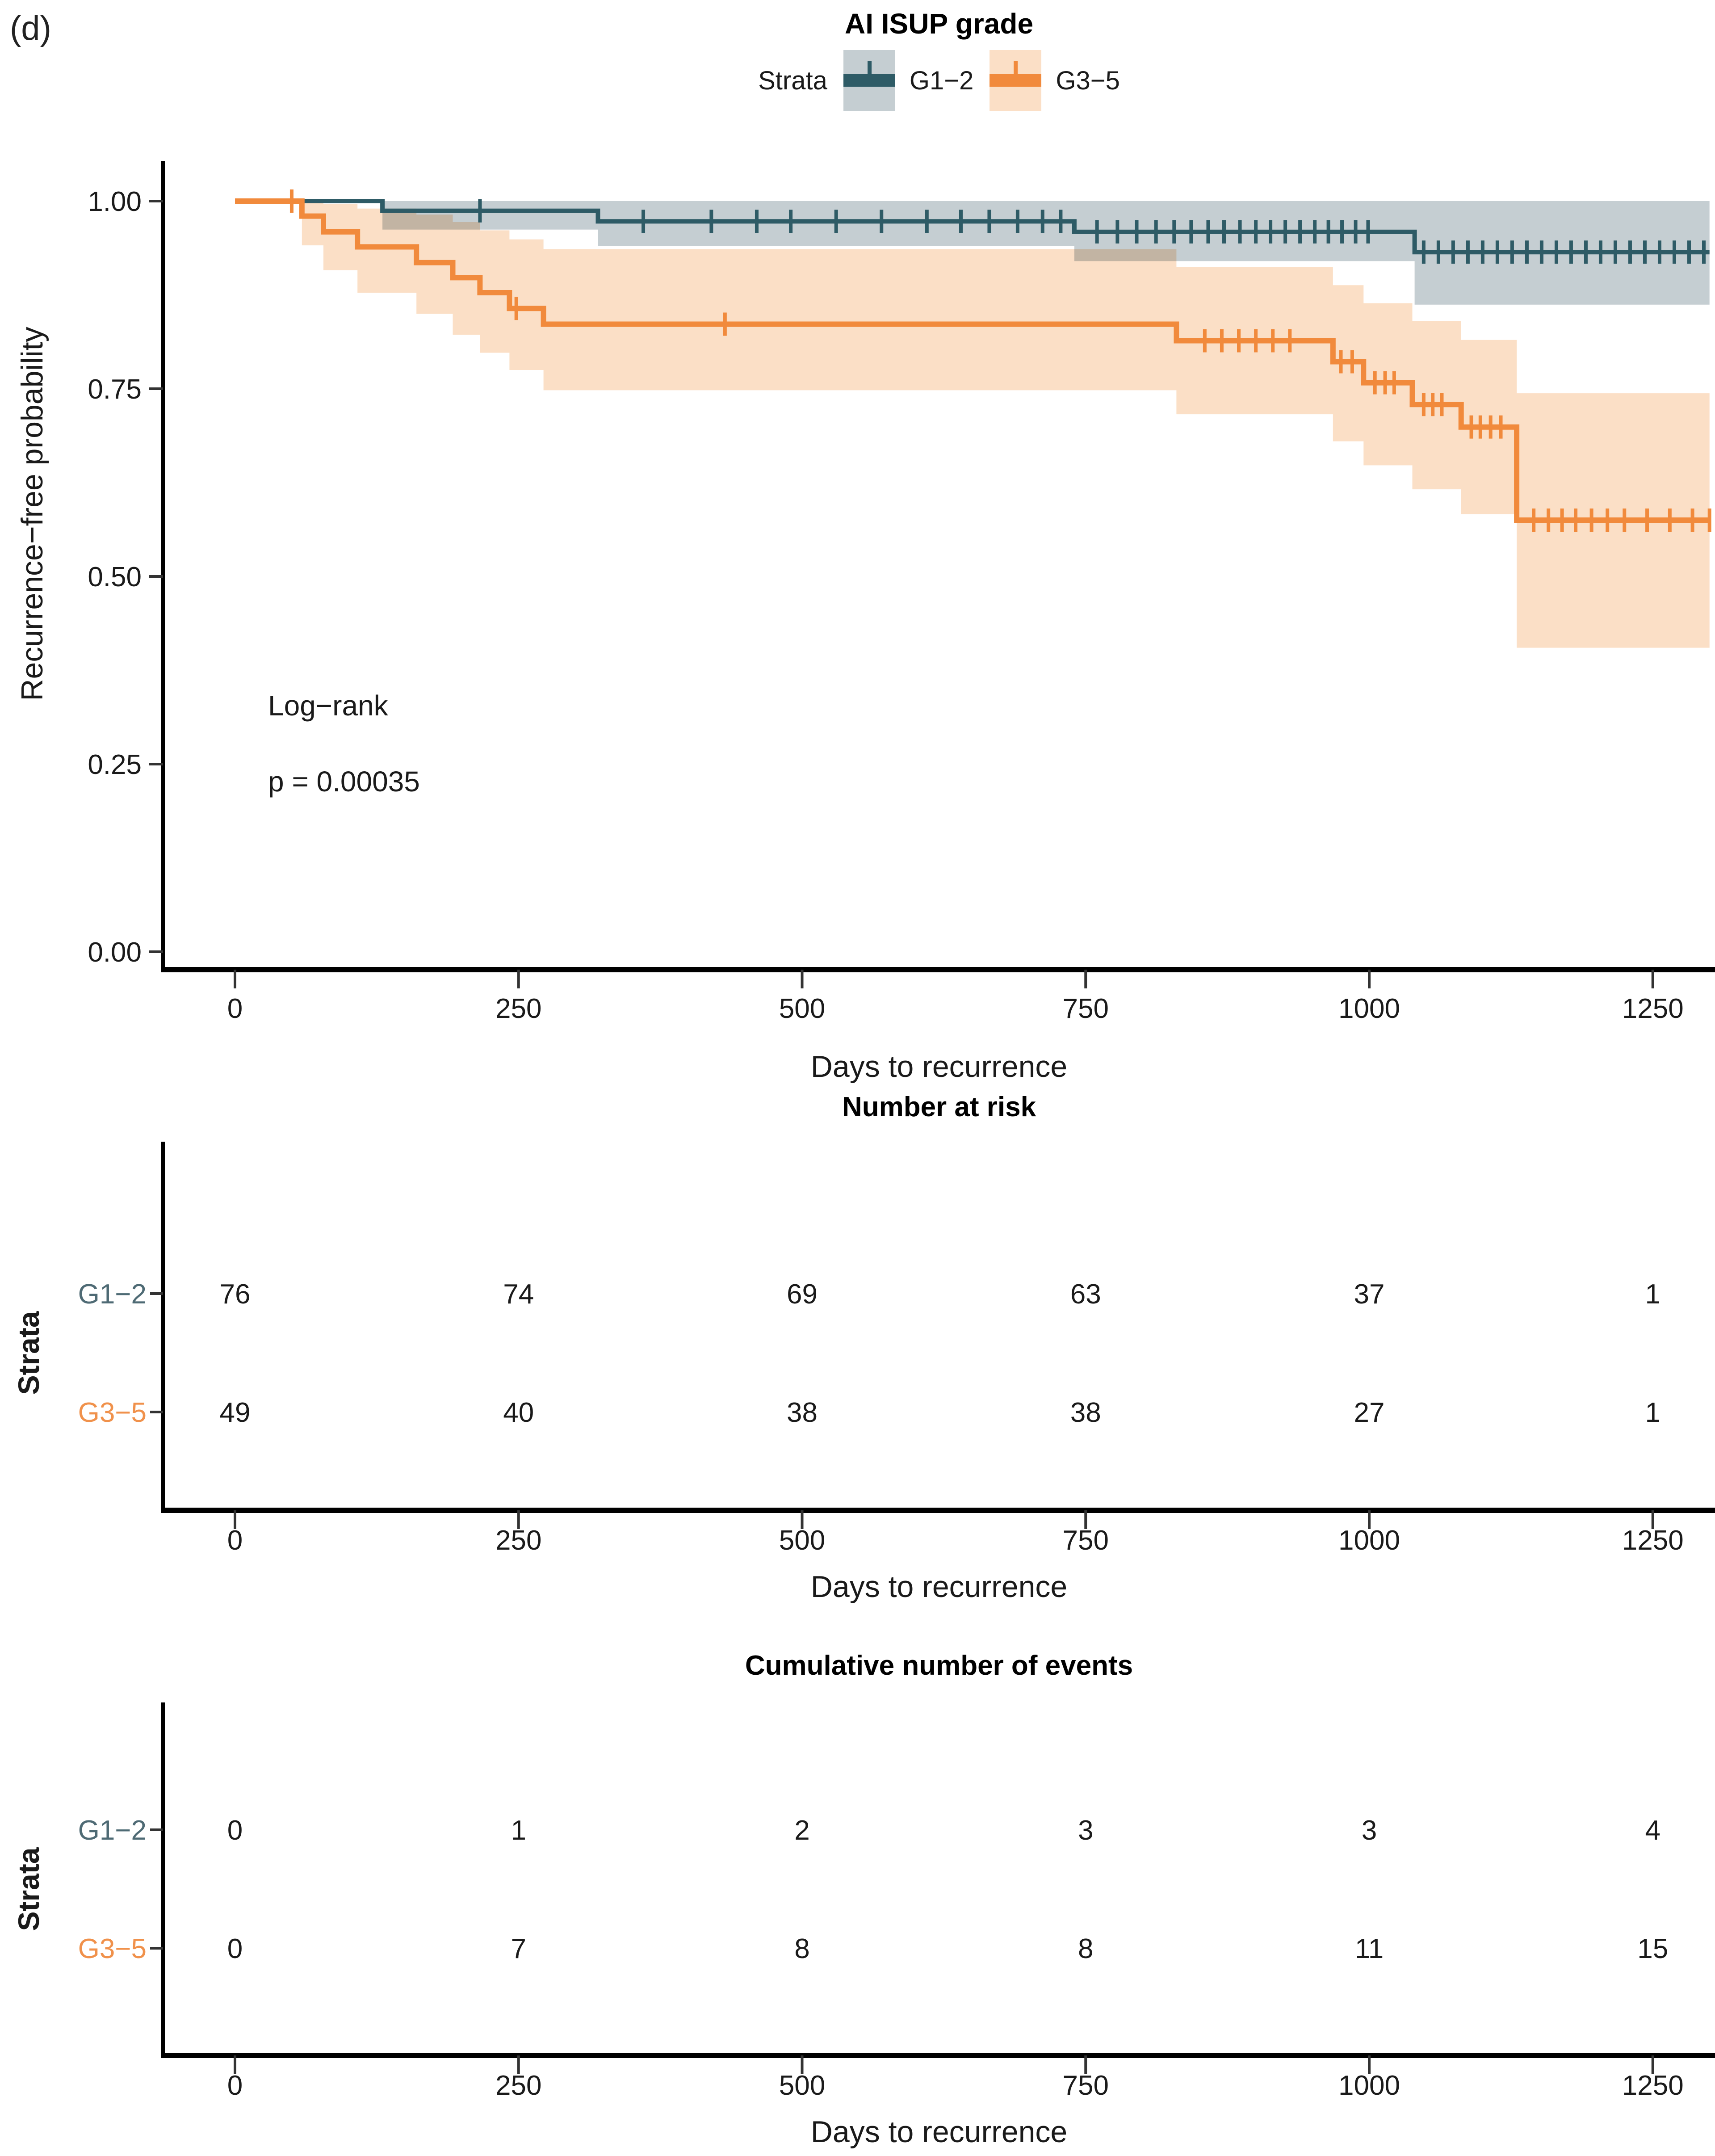 The width and height of the screenshot is (1715, 2156). Describe the element at coordinates (802, 1294) in the screenshot. I see `svg-text: 69` at that location.